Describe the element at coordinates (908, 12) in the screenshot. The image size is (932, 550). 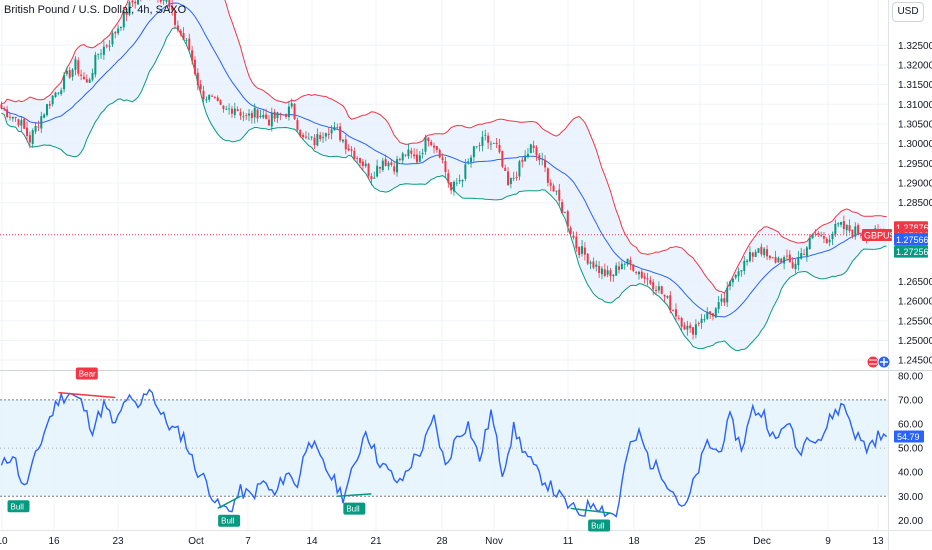
I see `currency-button: USD` at that location.